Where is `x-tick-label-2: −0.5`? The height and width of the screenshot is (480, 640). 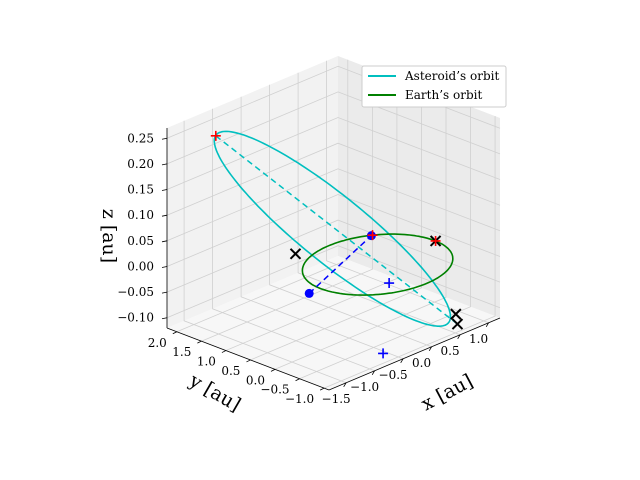
x-tick-label-2: −0.5 is located at coordinates (393, 375).